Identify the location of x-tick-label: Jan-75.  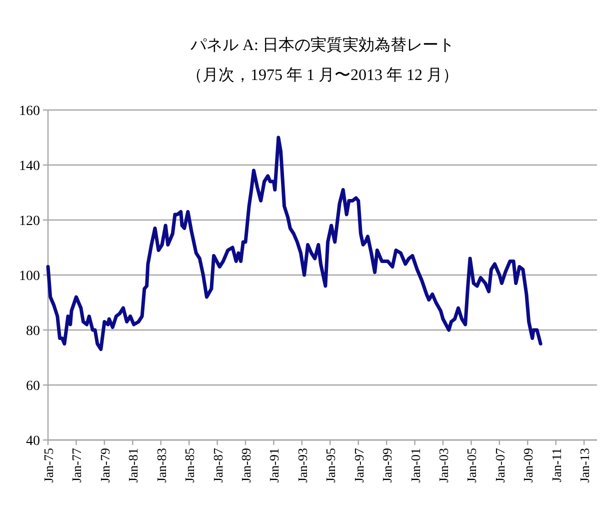
(48, 465).